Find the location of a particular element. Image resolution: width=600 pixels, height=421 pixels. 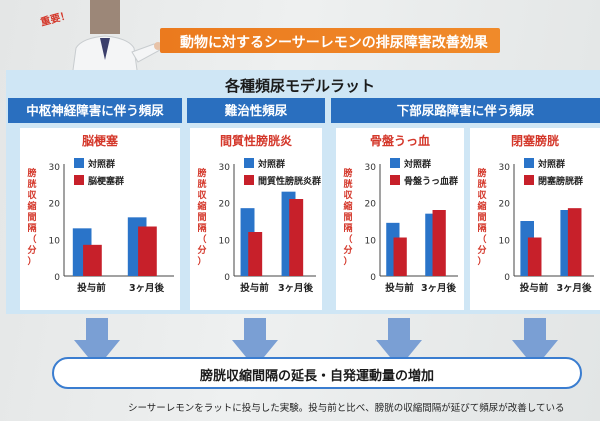

chart-title: 間質性膀胱炎 is located at coordinates (256, 140).